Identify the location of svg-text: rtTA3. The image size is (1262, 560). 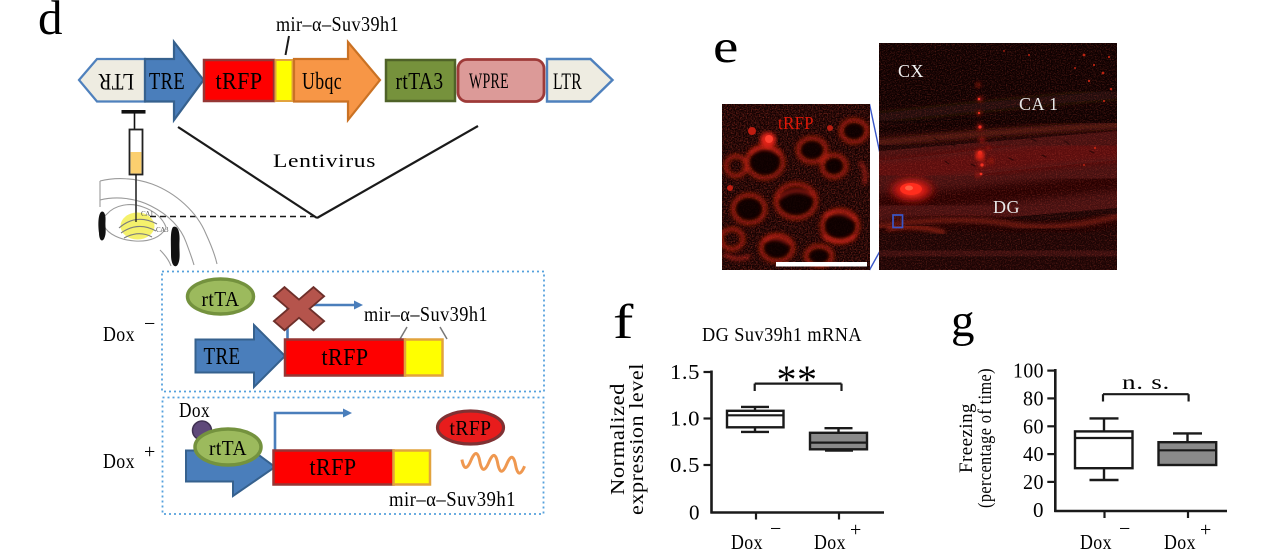
(420, 82).